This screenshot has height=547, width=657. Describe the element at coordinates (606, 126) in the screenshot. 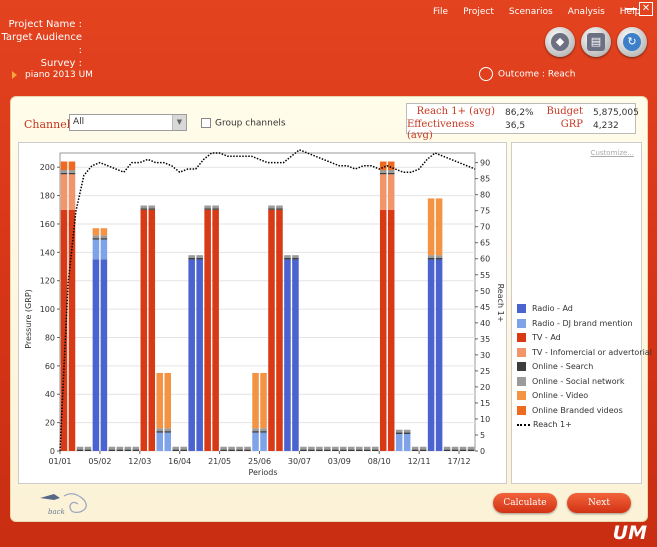

I see `grp-value: 4,232` at that location.